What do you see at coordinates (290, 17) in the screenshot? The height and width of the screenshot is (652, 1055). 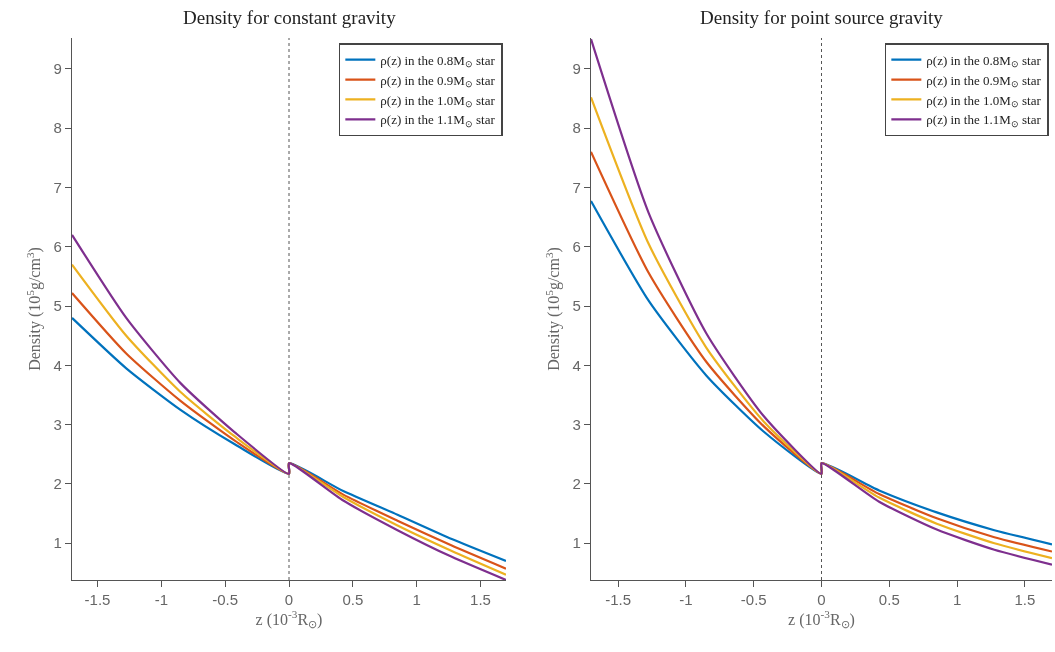 I see `chart-title: Density for constant gravity` at bounding box center [290, 17].